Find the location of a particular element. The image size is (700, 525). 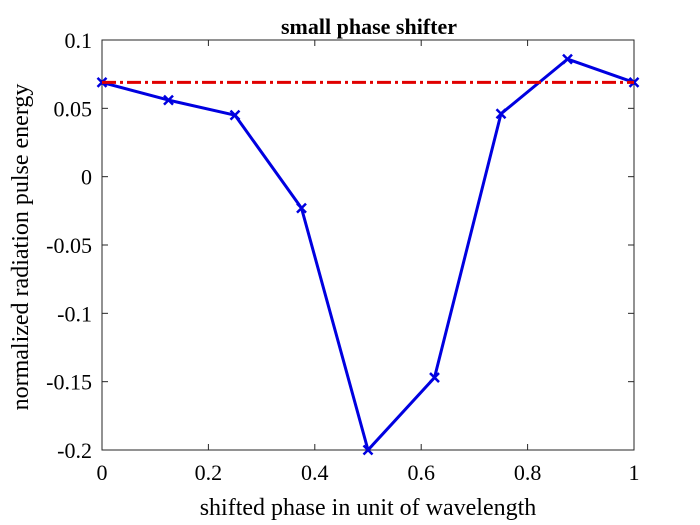

y-tick-label: -0.05 is located at coordinates (69, 245).